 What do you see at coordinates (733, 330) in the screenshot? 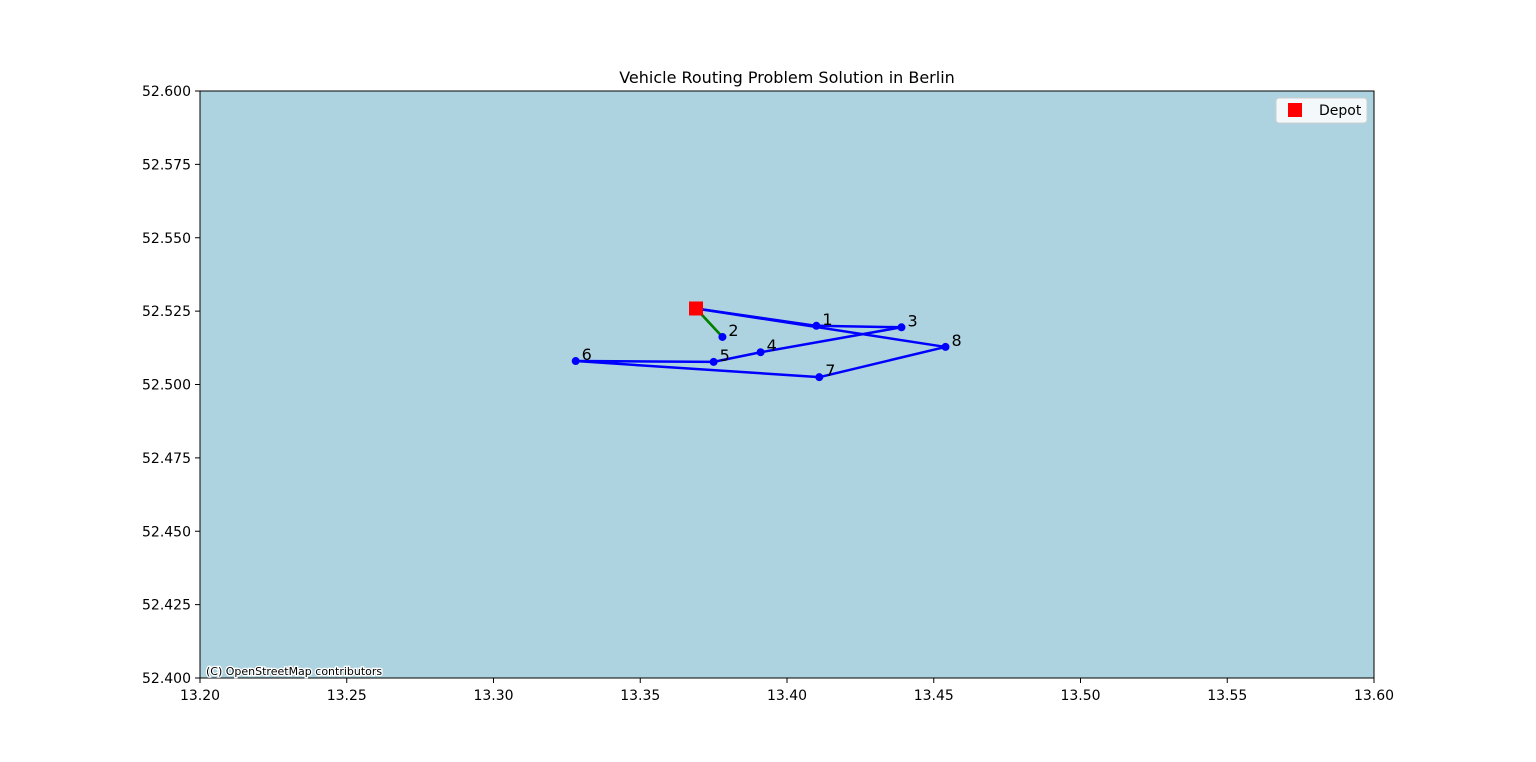
I see `customer-label-2: 2` at bounding box center [733, 330].